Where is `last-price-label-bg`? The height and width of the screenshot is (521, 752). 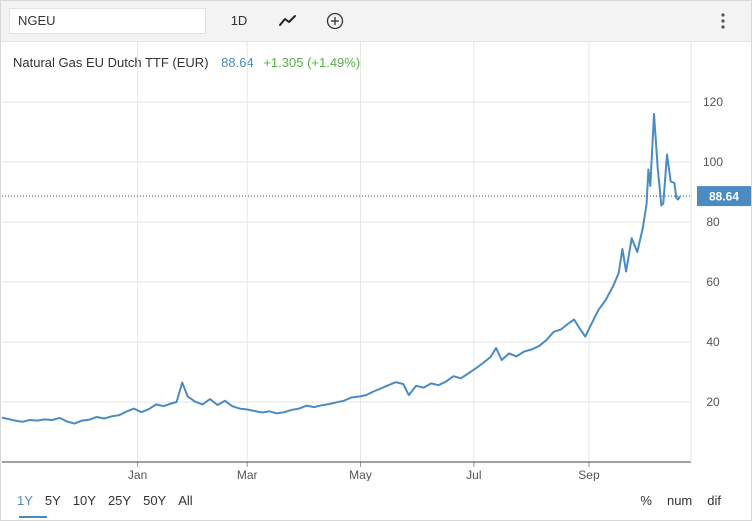 last-price-label-bg is located at coordinates (724, 196).